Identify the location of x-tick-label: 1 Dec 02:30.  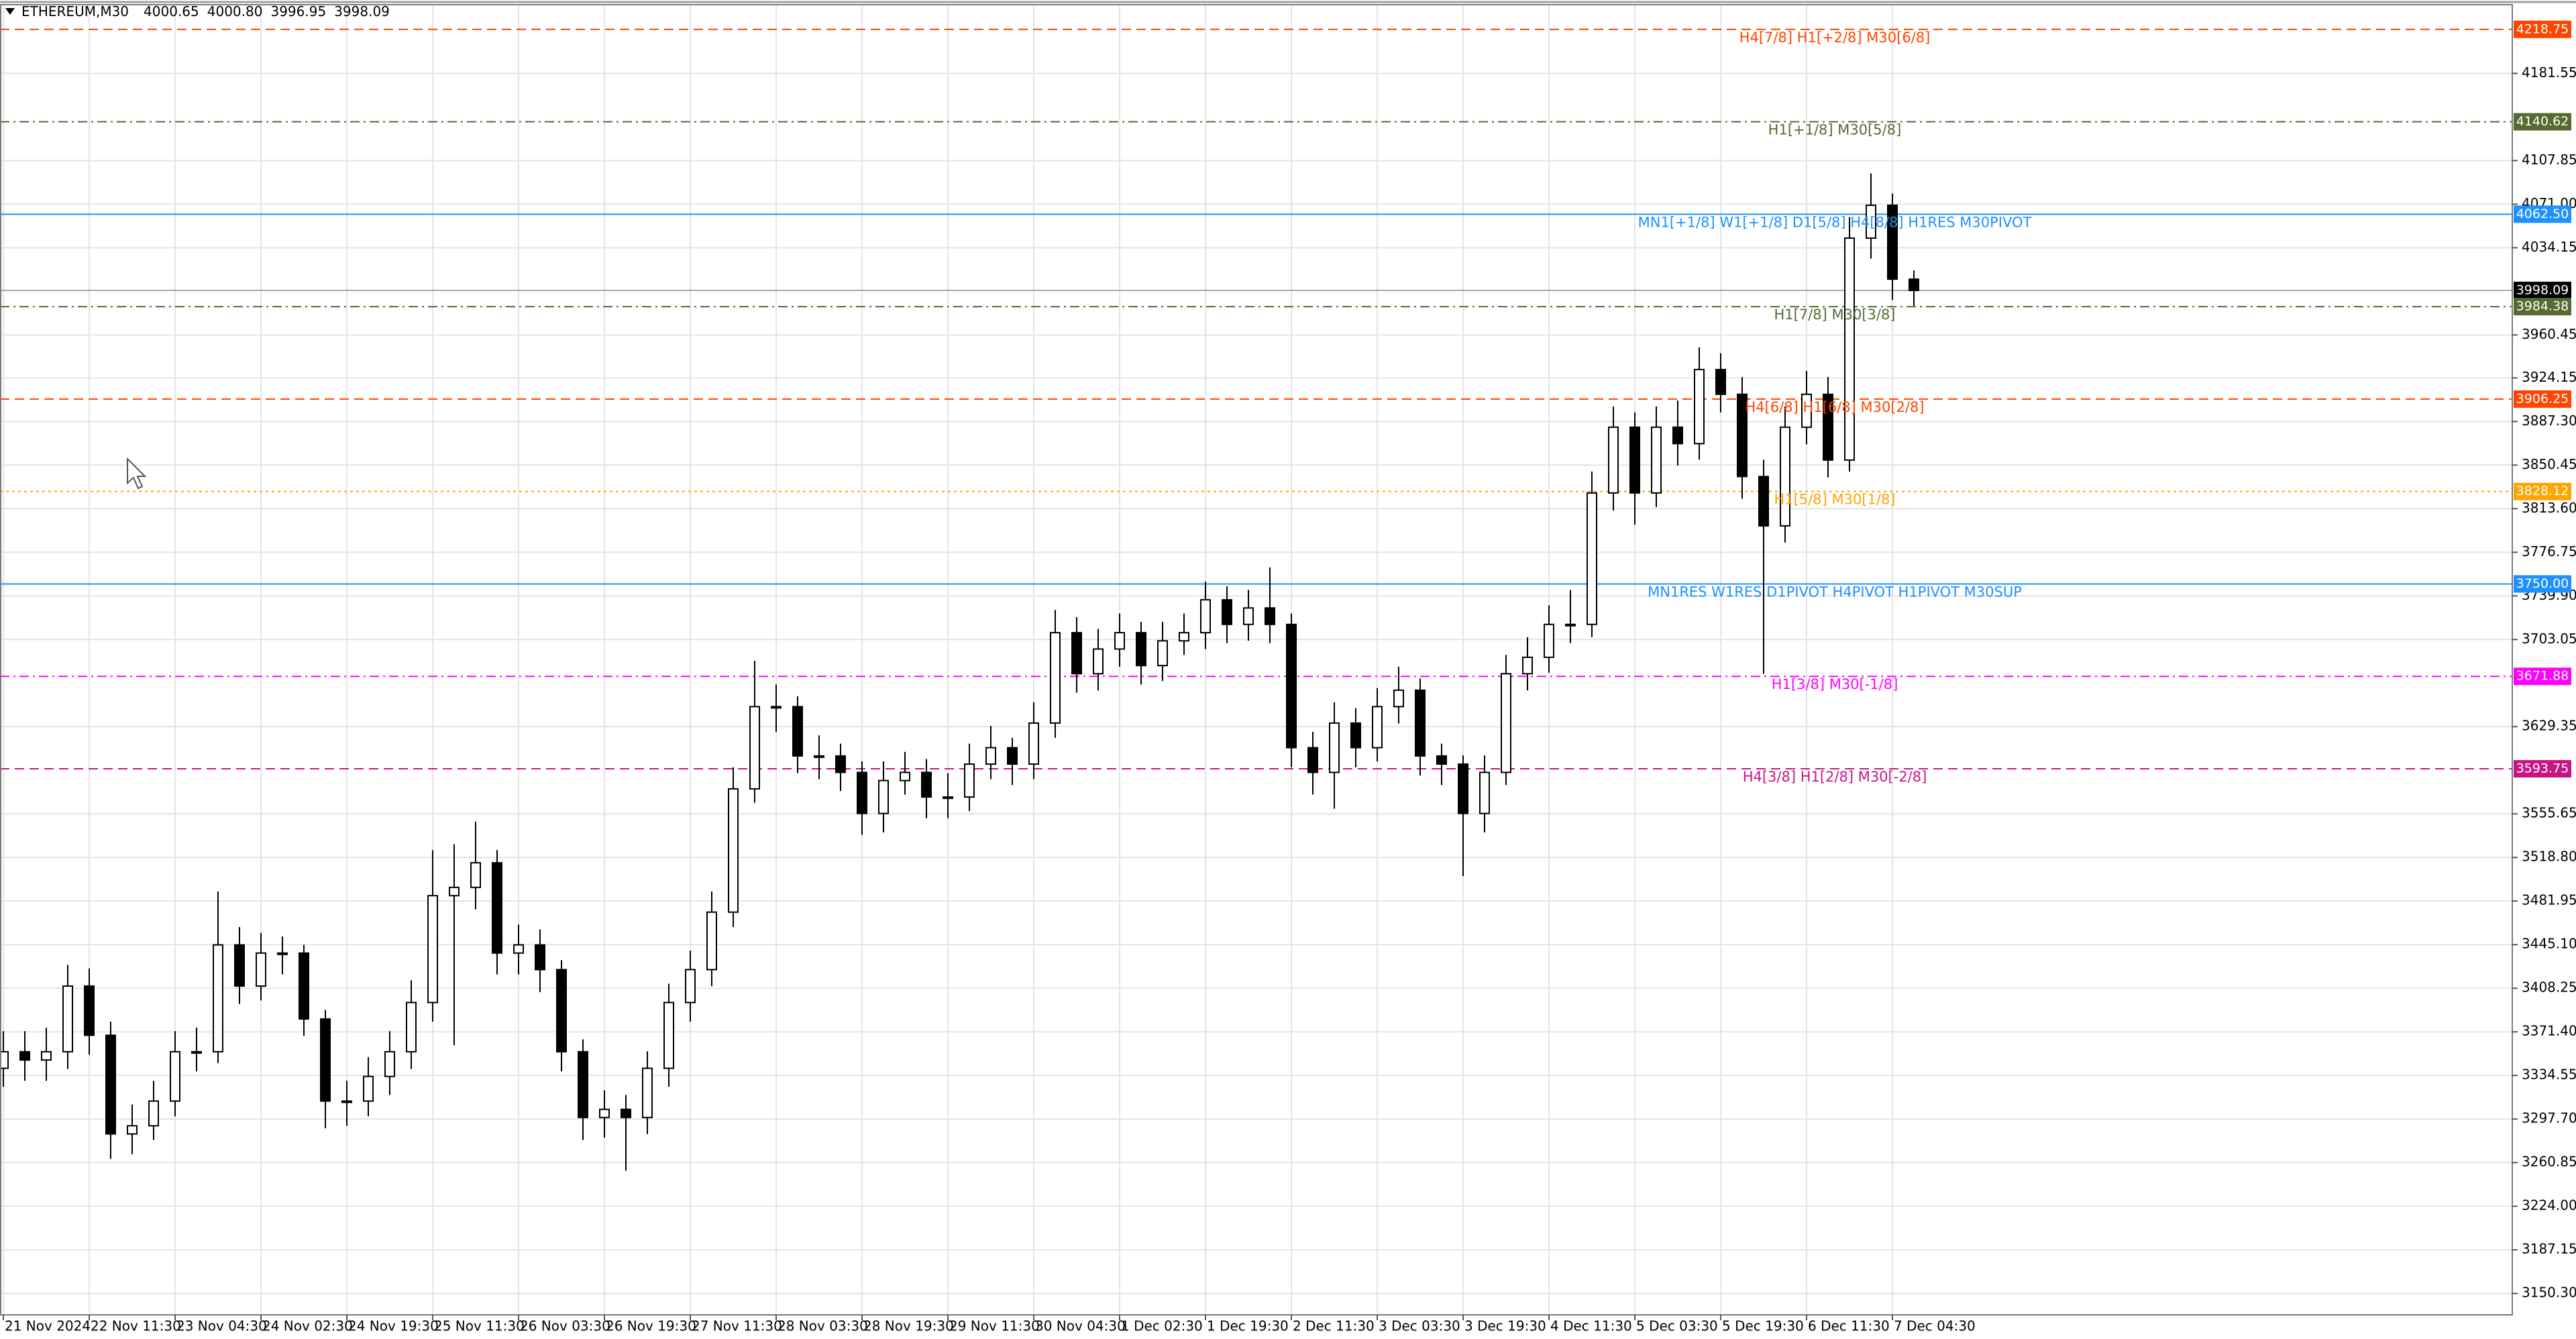
(1162, 1326).